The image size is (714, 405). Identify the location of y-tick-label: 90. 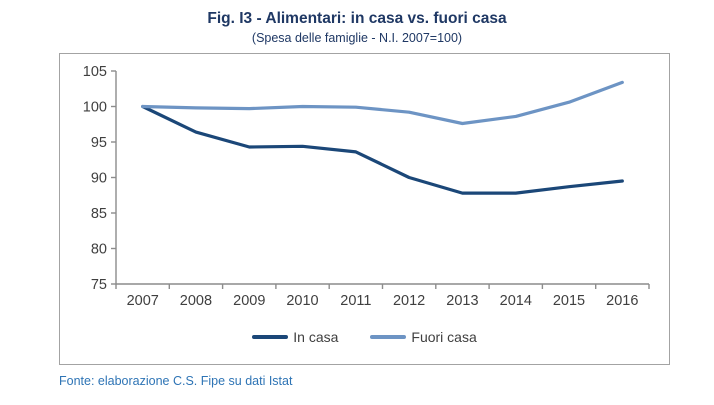
(99, 179).